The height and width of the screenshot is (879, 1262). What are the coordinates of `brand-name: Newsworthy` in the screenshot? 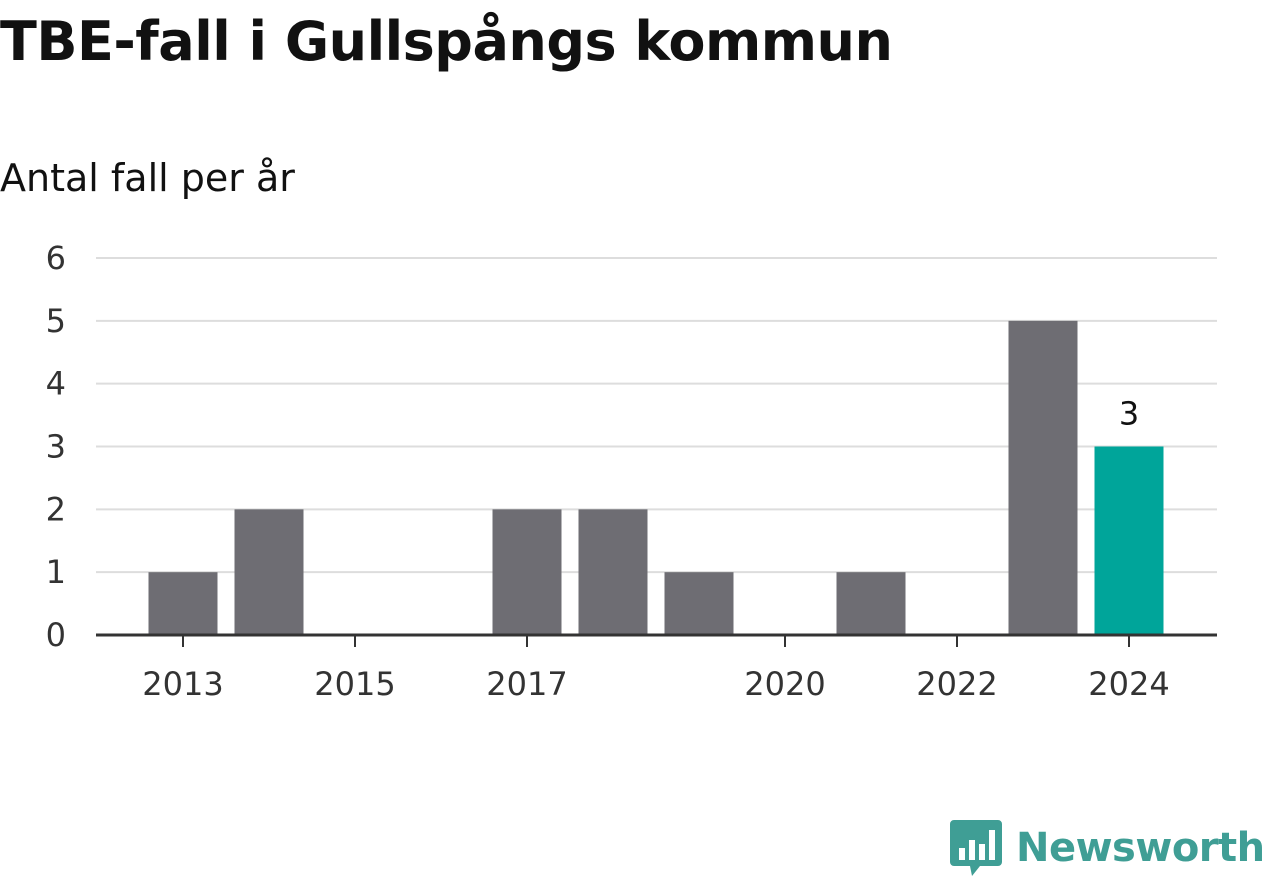 It's located at (1139, 848).